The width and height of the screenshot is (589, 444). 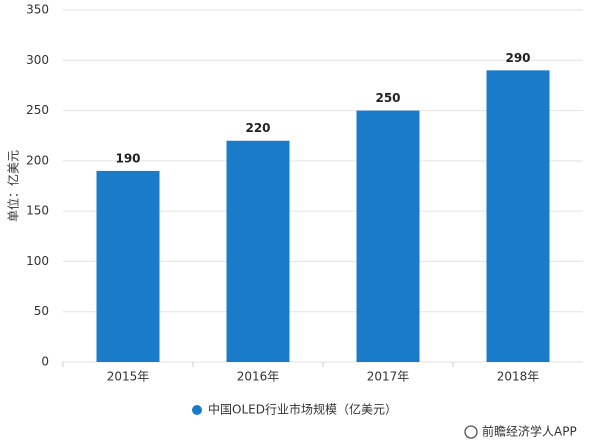 What do you see at coordinates (127, 158) in the screenshot?
I see `data-label: 190` at bounding box center [127, 158].